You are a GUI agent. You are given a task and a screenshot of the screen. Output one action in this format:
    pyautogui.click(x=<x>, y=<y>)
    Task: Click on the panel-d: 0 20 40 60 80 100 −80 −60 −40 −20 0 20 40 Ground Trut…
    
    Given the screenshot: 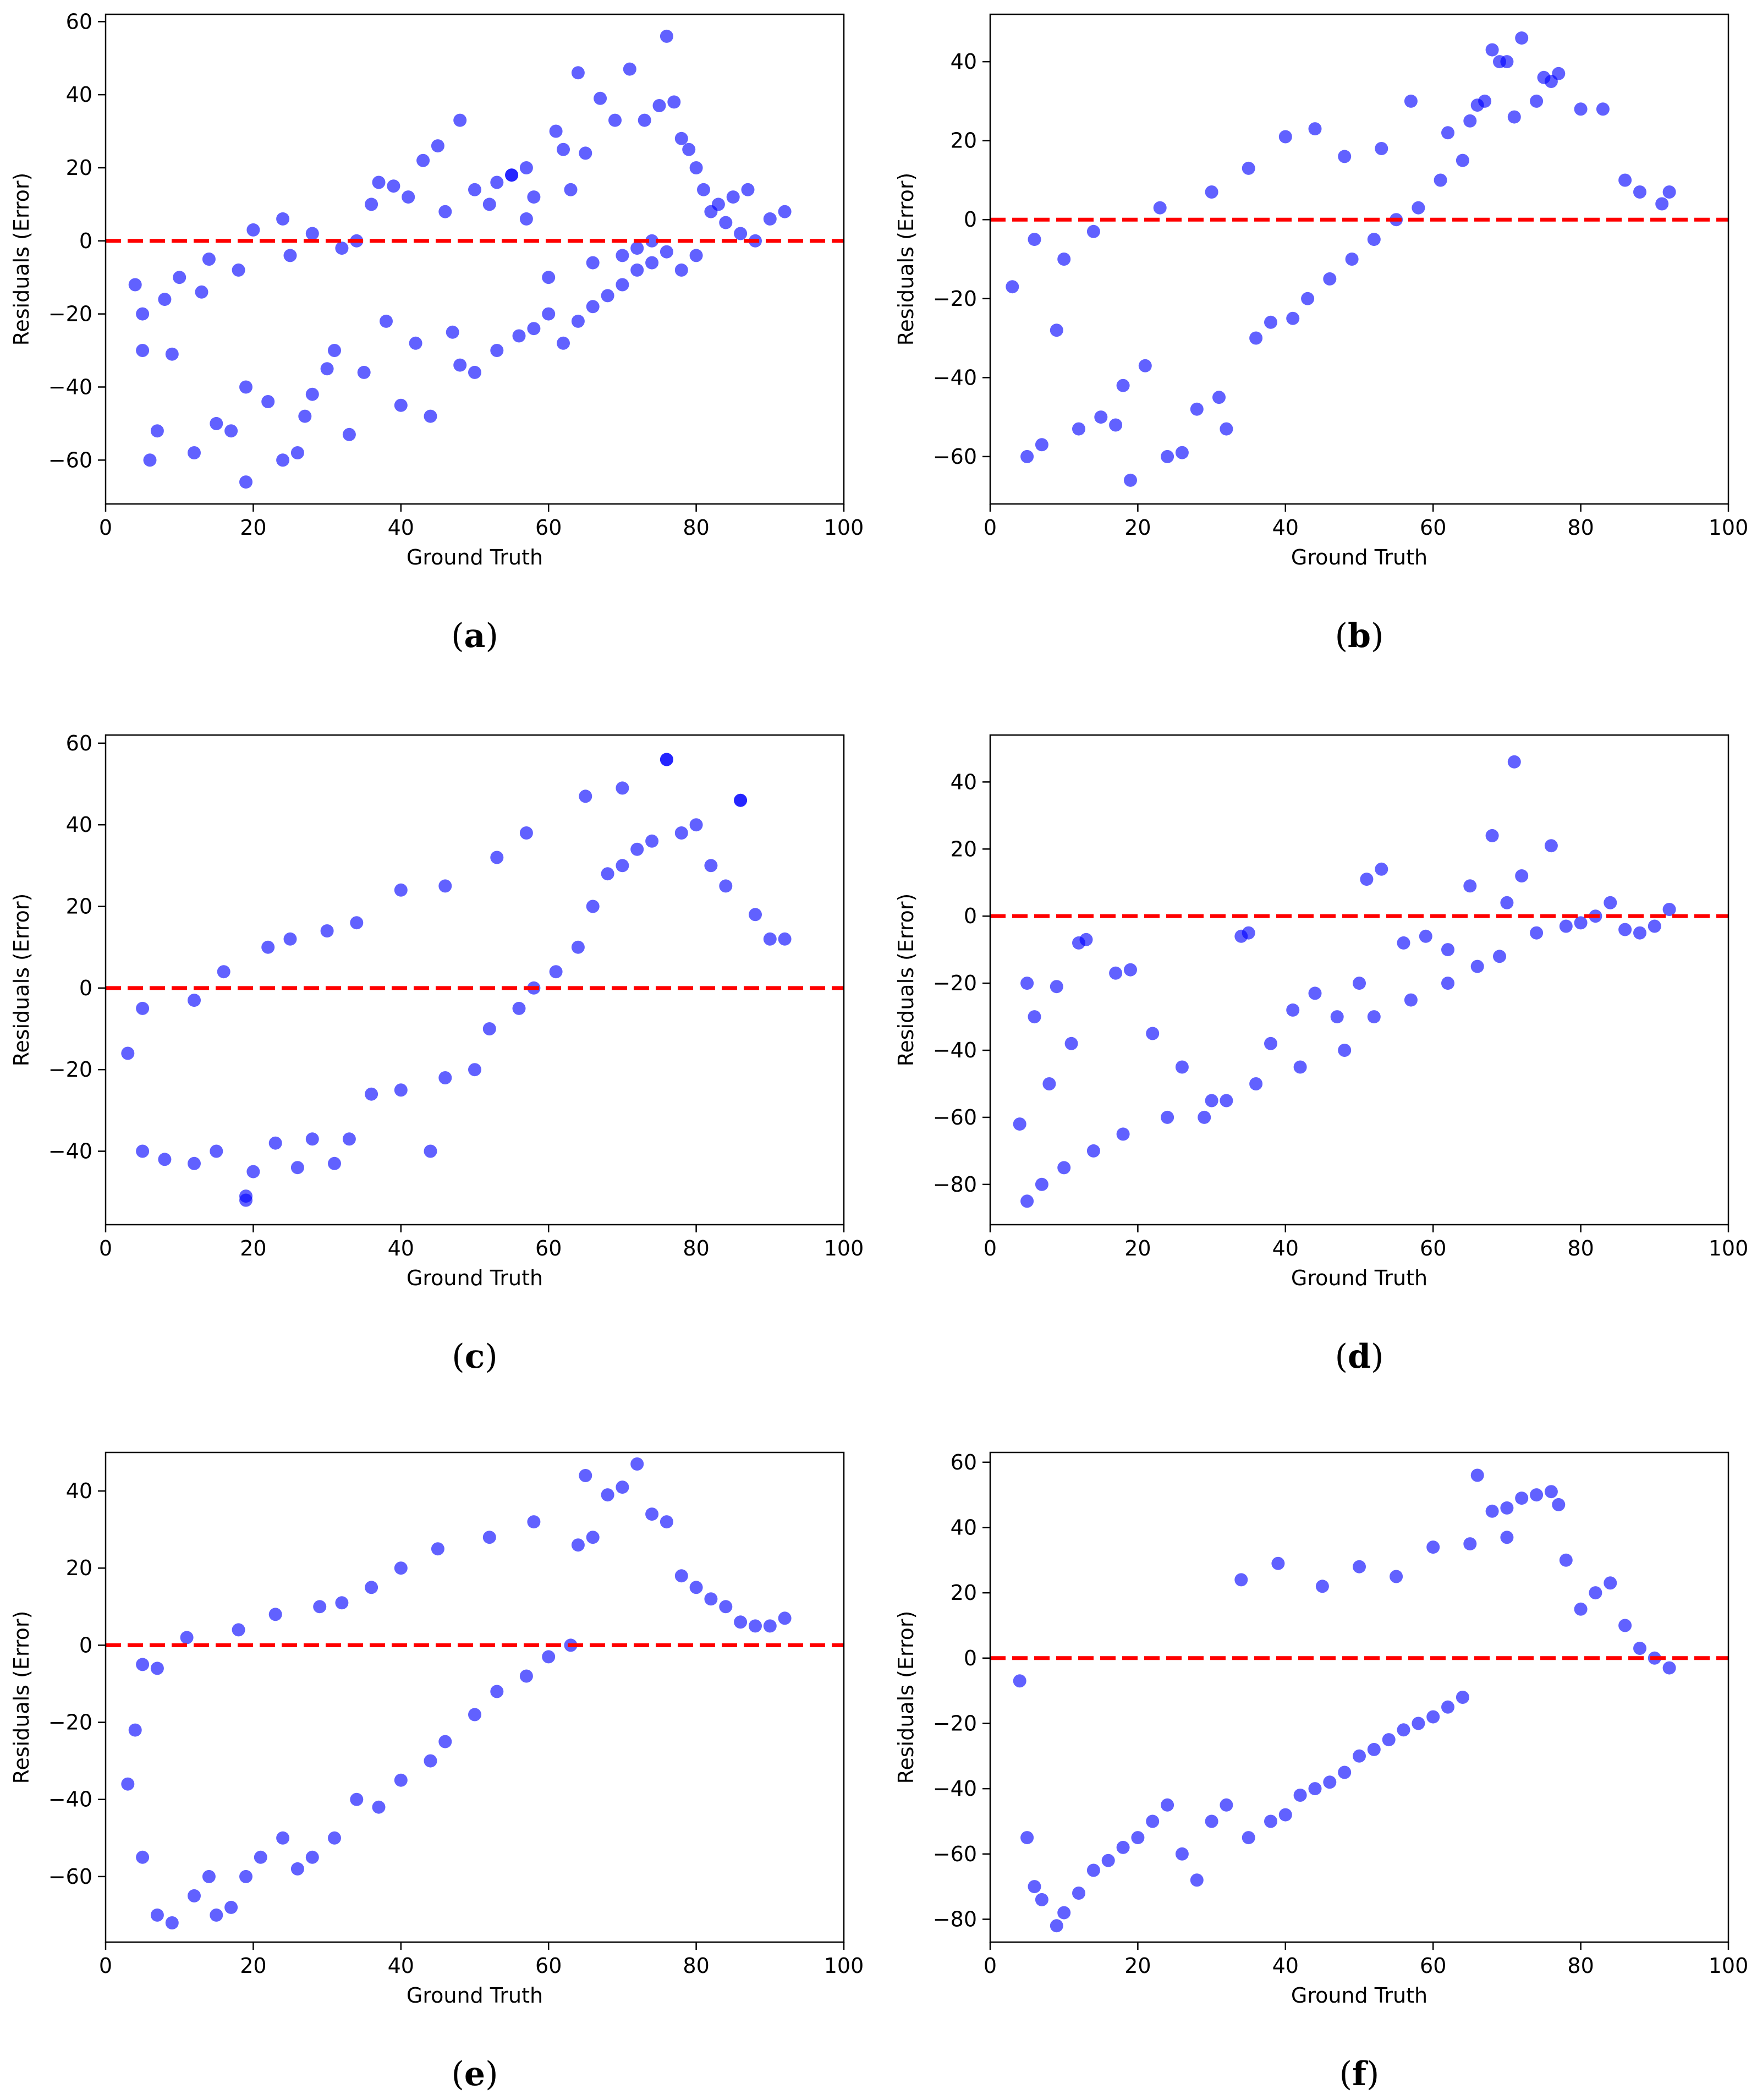 What is the action you would take?
    pyautogui.click(x=1321, y=1055)
    